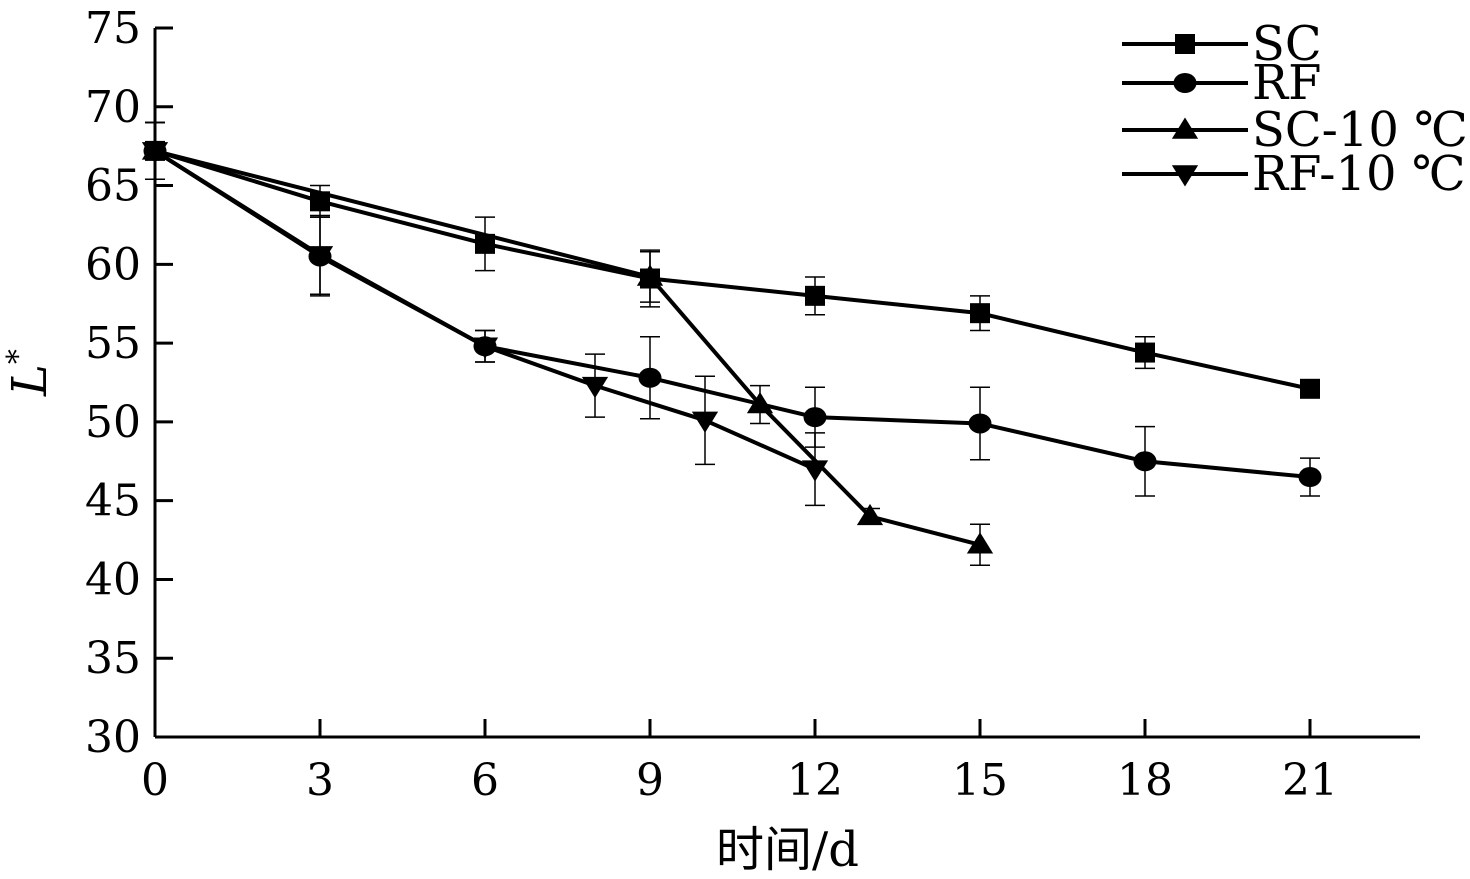 Image resolution: width=1470 pixels, height=879 pixels. Describe the element at coordinates (650, 780) in the screenshot. I see `x-tick-label: 9` at that location.